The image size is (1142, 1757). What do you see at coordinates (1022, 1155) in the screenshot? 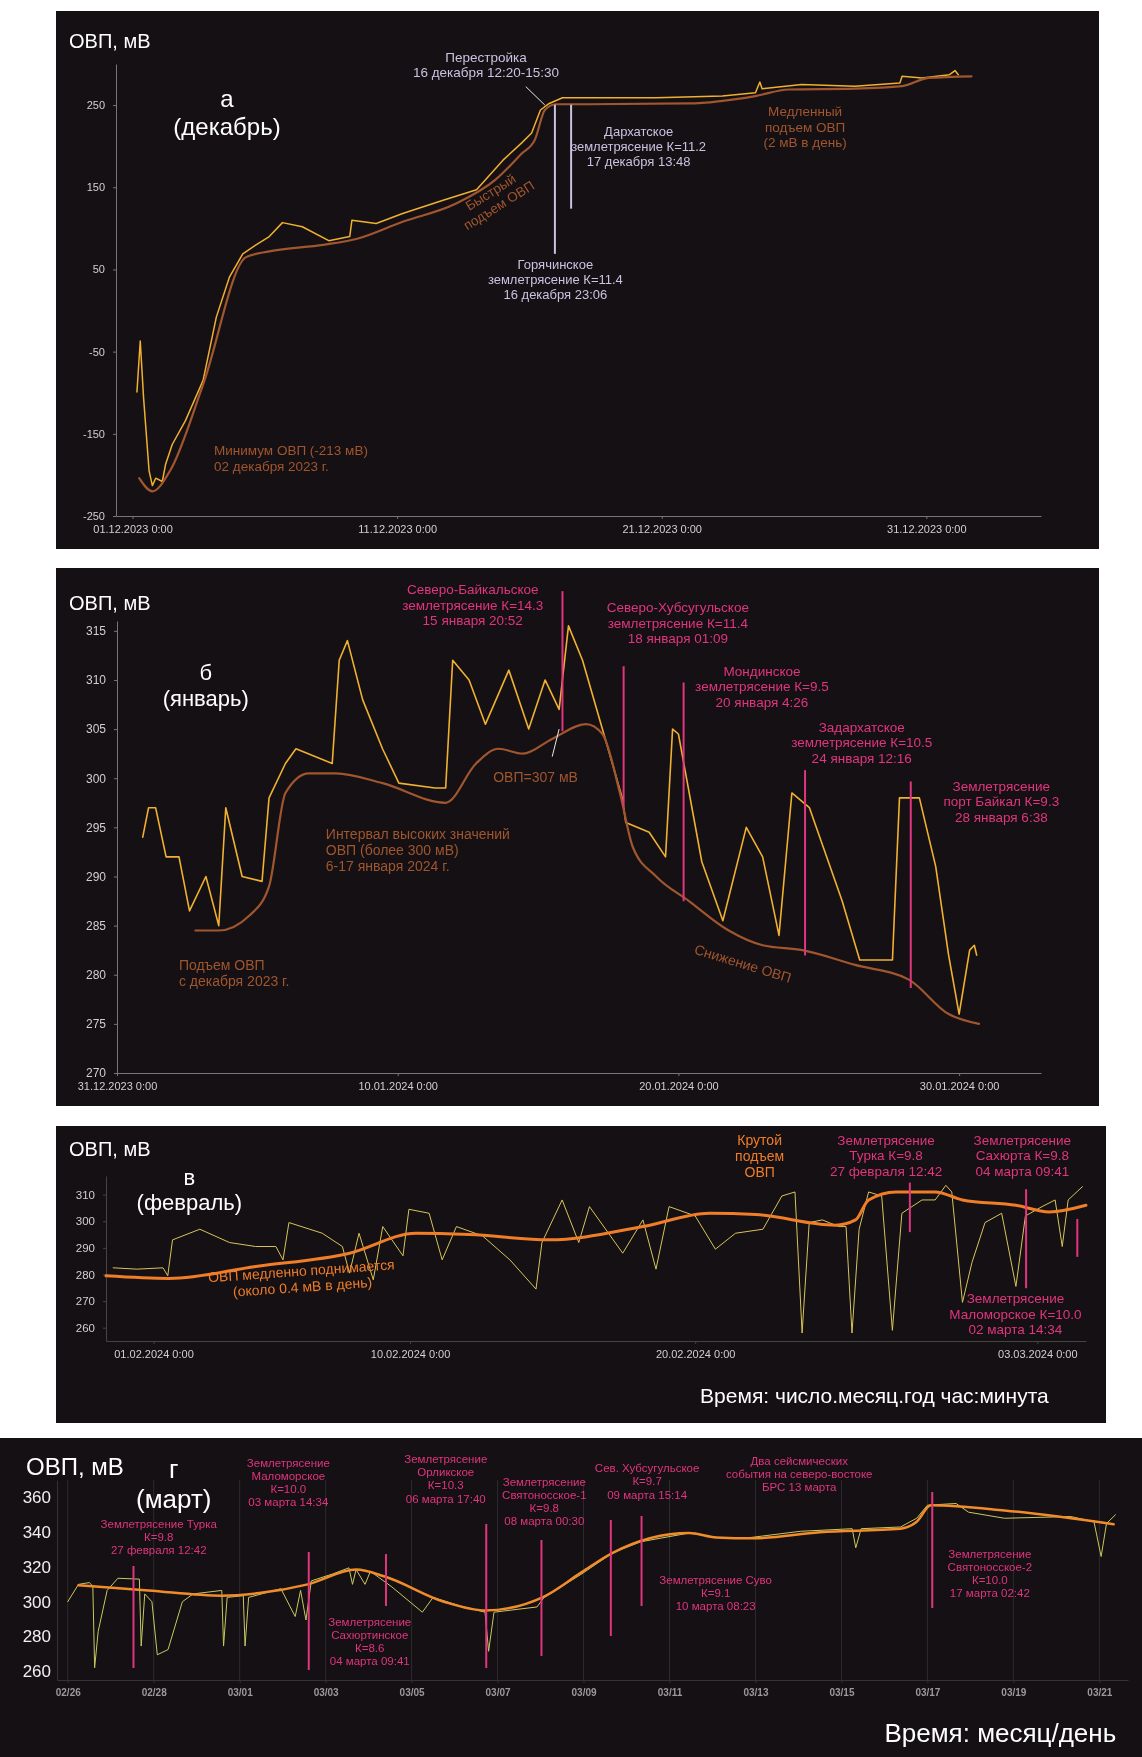
I see `ref-line-label: Землетрясение Сахюрта К=9.8 04 марта 09:41` at bounding box center [1022, 1155].